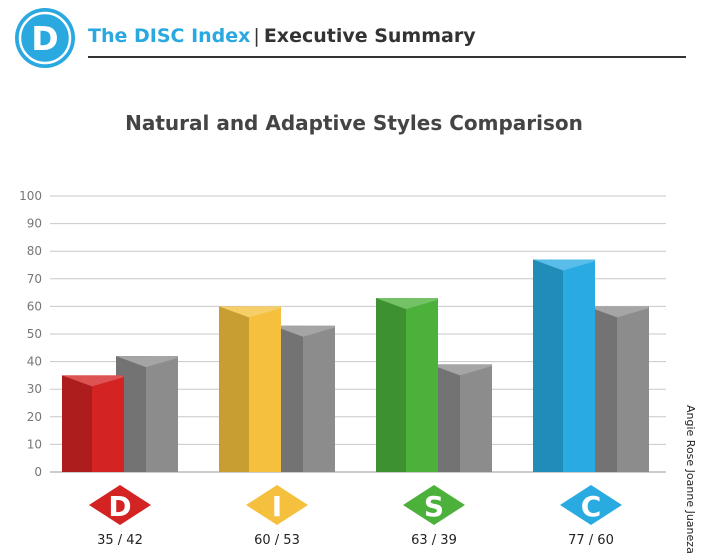  I want to click on bar-adaptive-d, so click(147, 414).